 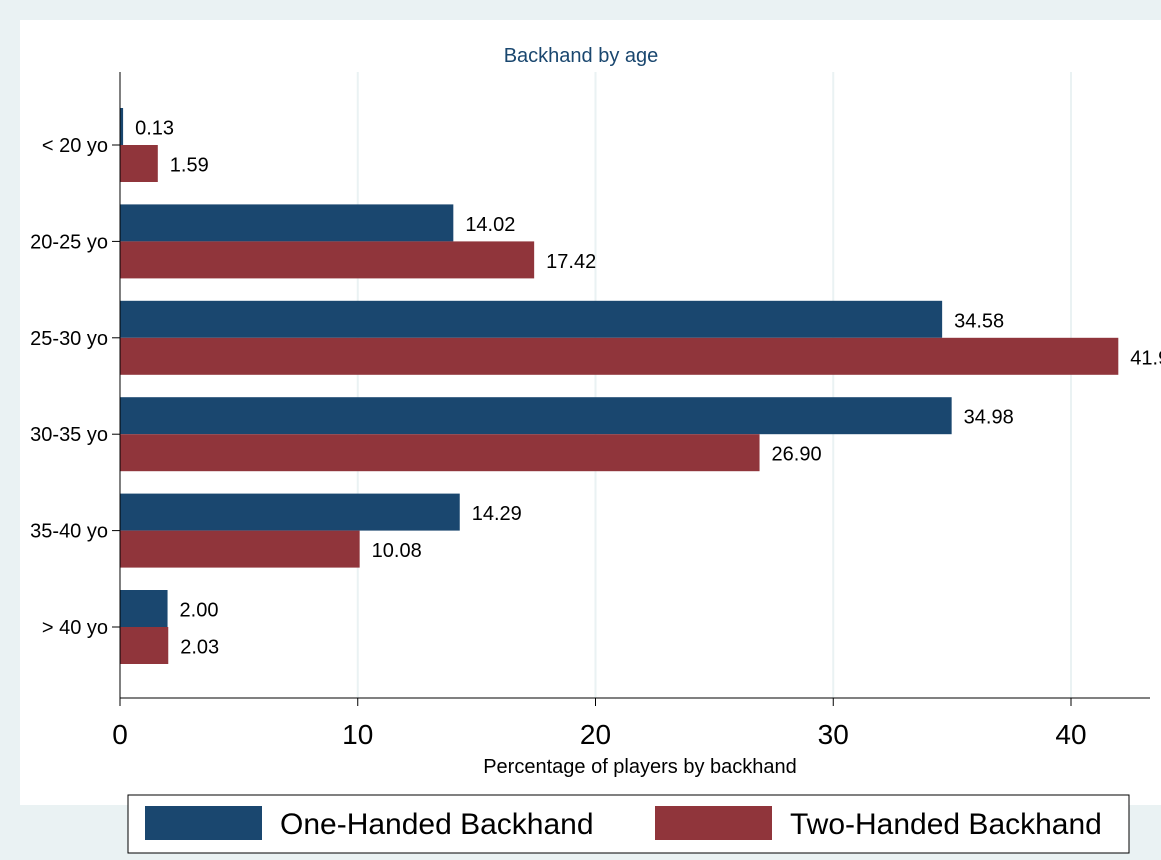 I want to click on chart-title: Backhand by age, so click(x=581, y=56).